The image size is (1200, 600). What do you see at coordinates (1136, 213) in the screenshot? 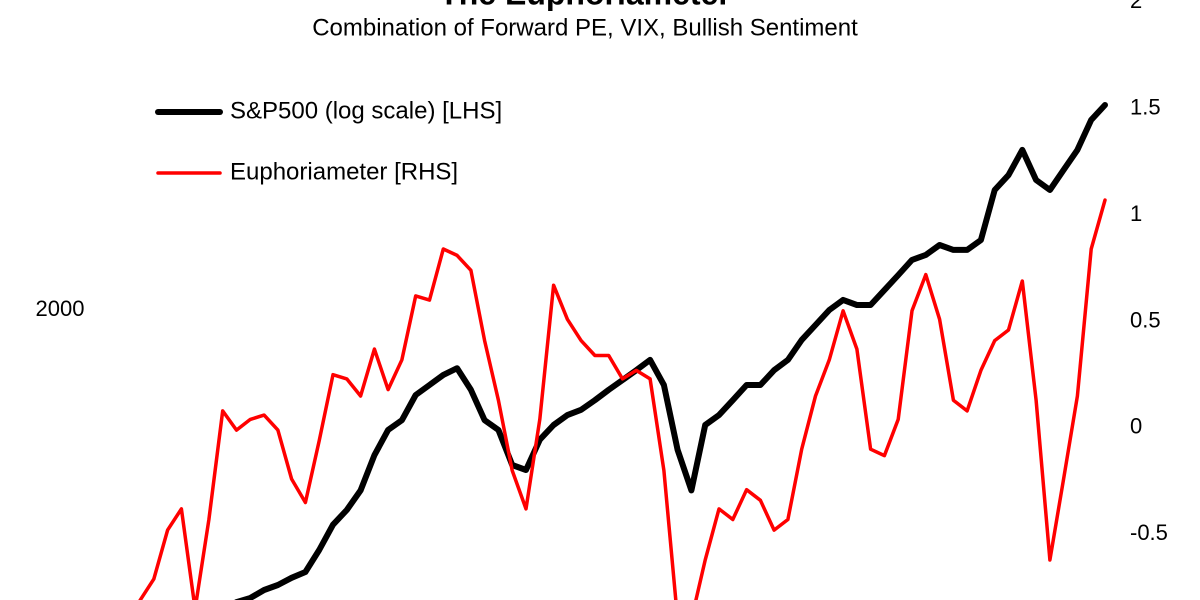
I see `y2-tick-label: 1` at bounding box center [1136, 213].